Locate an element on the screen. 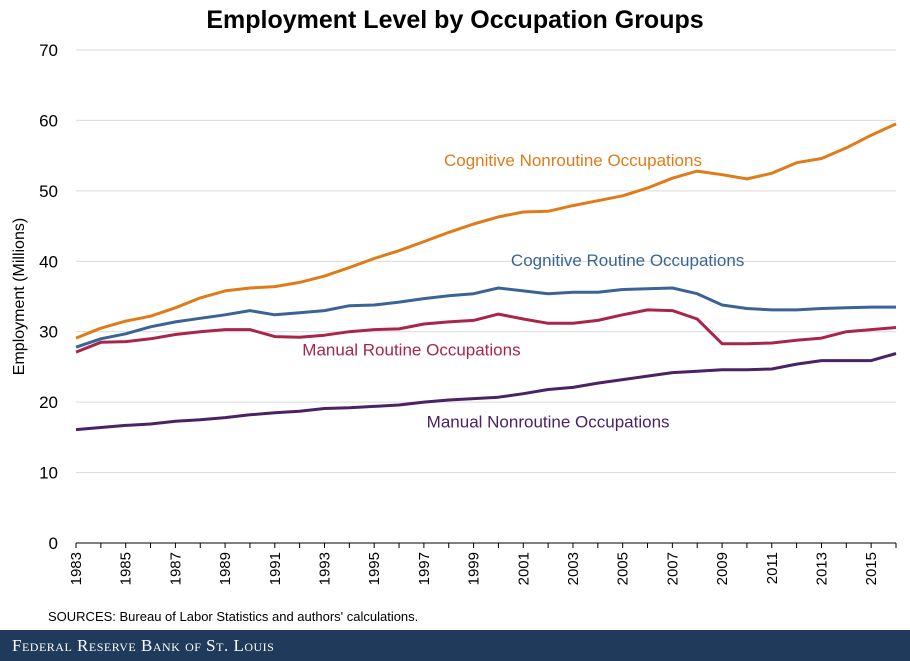 This screenshot has height=661, width=910. chart-title: Employment Level by Occupation Groups is located at coordinates (455, 20).